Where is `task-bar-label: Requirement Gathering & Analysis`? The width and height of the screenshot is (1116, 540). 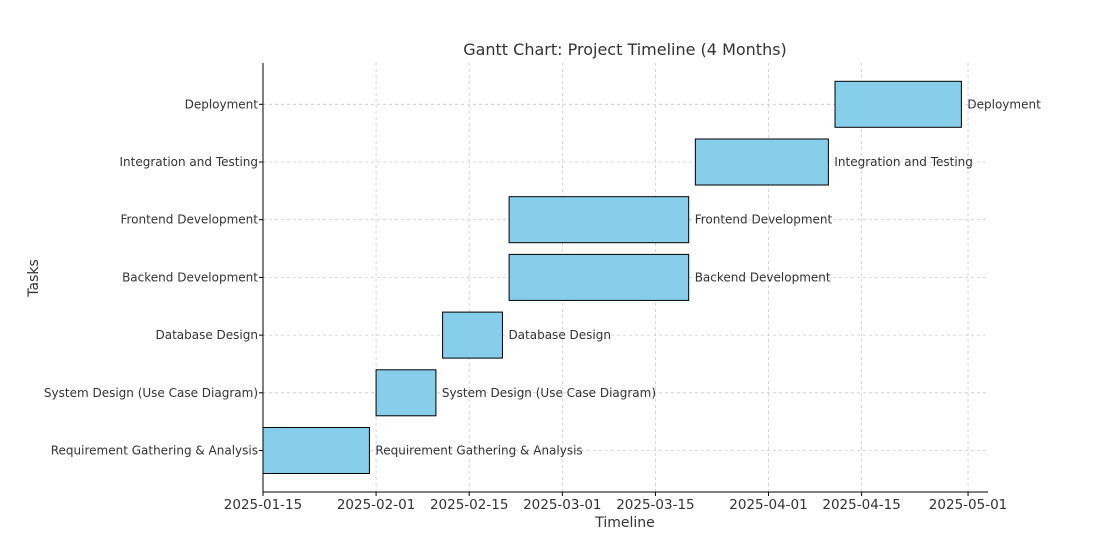 task-bar-label: Requirement Gathering & Analysis is located at coordinates (478, 451).